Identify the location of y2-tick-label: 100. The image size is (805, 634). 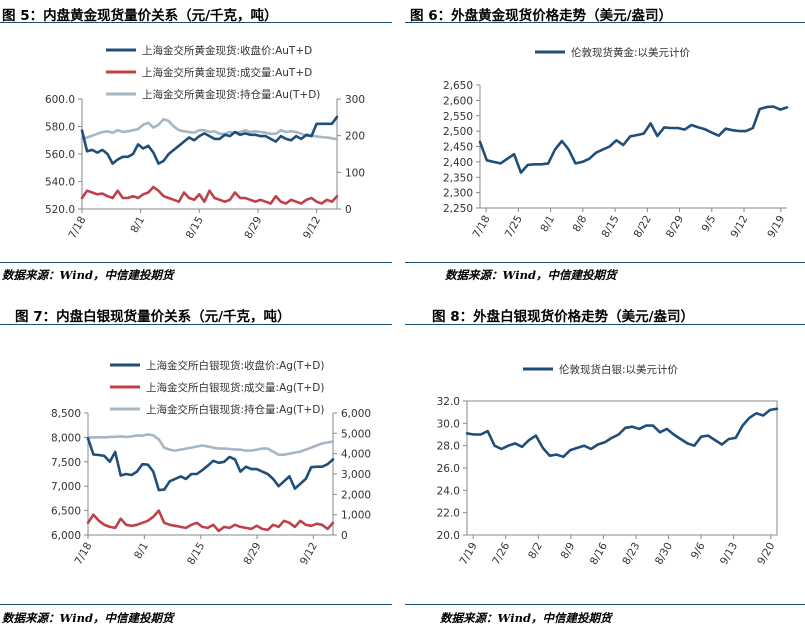
(355, 173).